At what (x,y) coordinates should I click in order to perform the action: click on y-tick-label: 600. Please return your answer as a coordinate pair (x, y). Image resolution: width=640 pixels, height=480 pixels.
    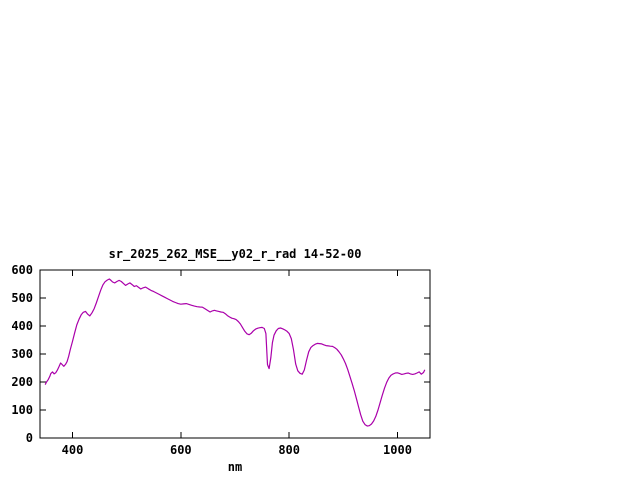
    Looking at the image, I should click on (22, 270).